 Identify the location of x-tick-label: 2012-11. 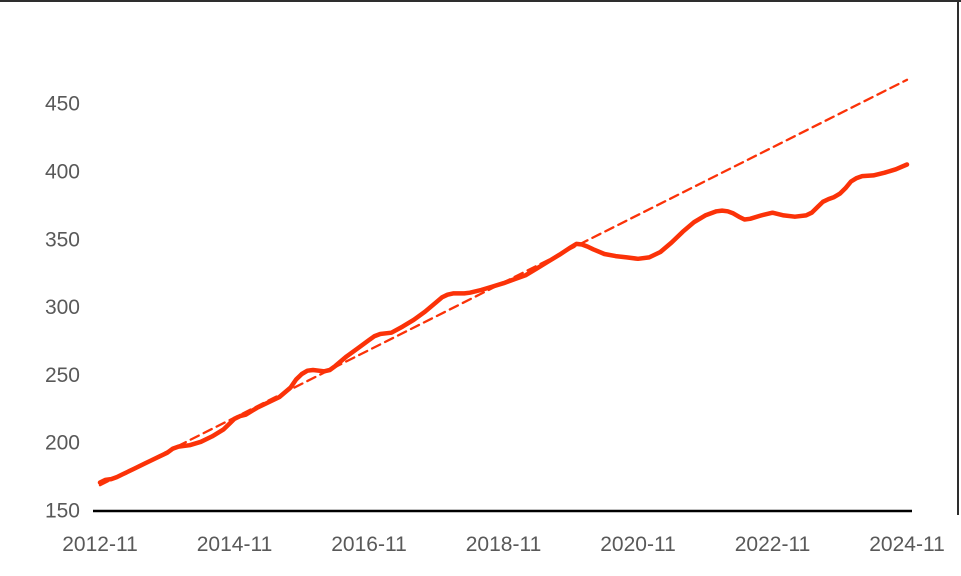
(100, 544).